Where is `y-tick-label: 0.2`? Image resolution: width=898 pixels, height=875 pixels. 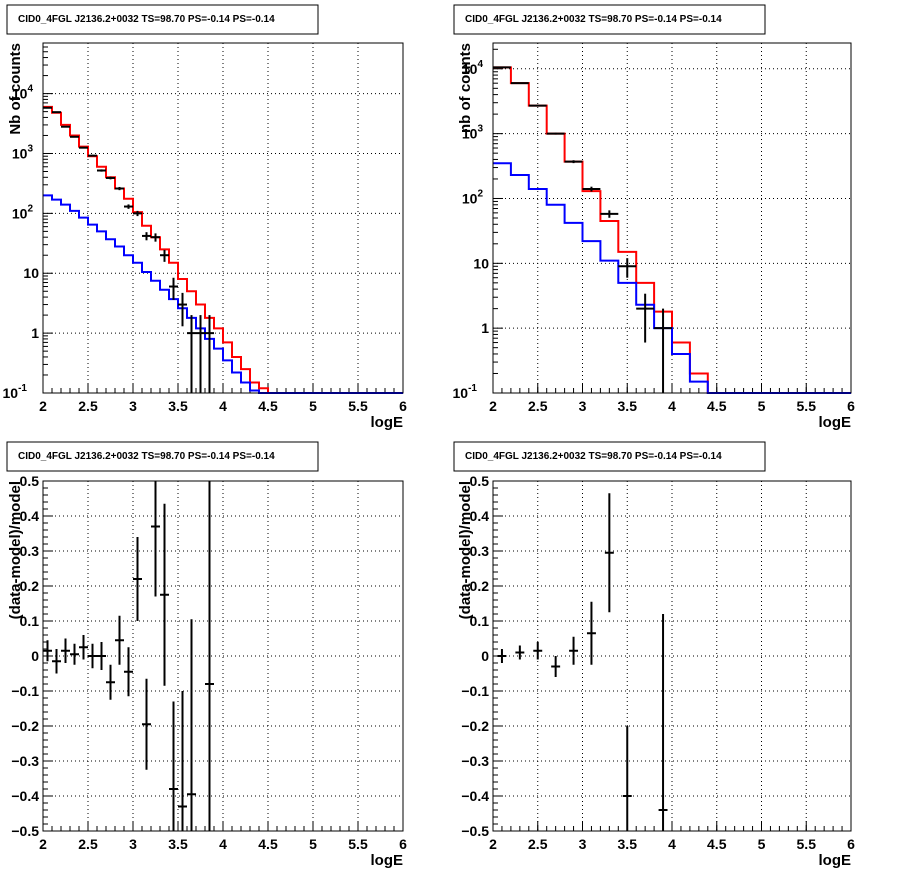 y-tick-label: 0.2 is located at coordinates (30, 586).